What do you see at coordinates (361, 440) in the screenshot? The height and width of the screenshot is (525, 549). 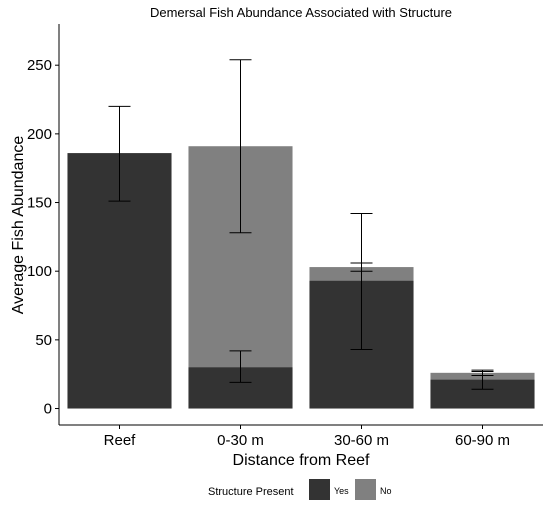 I see `x-tick-label-3: 30-60 m` at bounding box center [361, 440].